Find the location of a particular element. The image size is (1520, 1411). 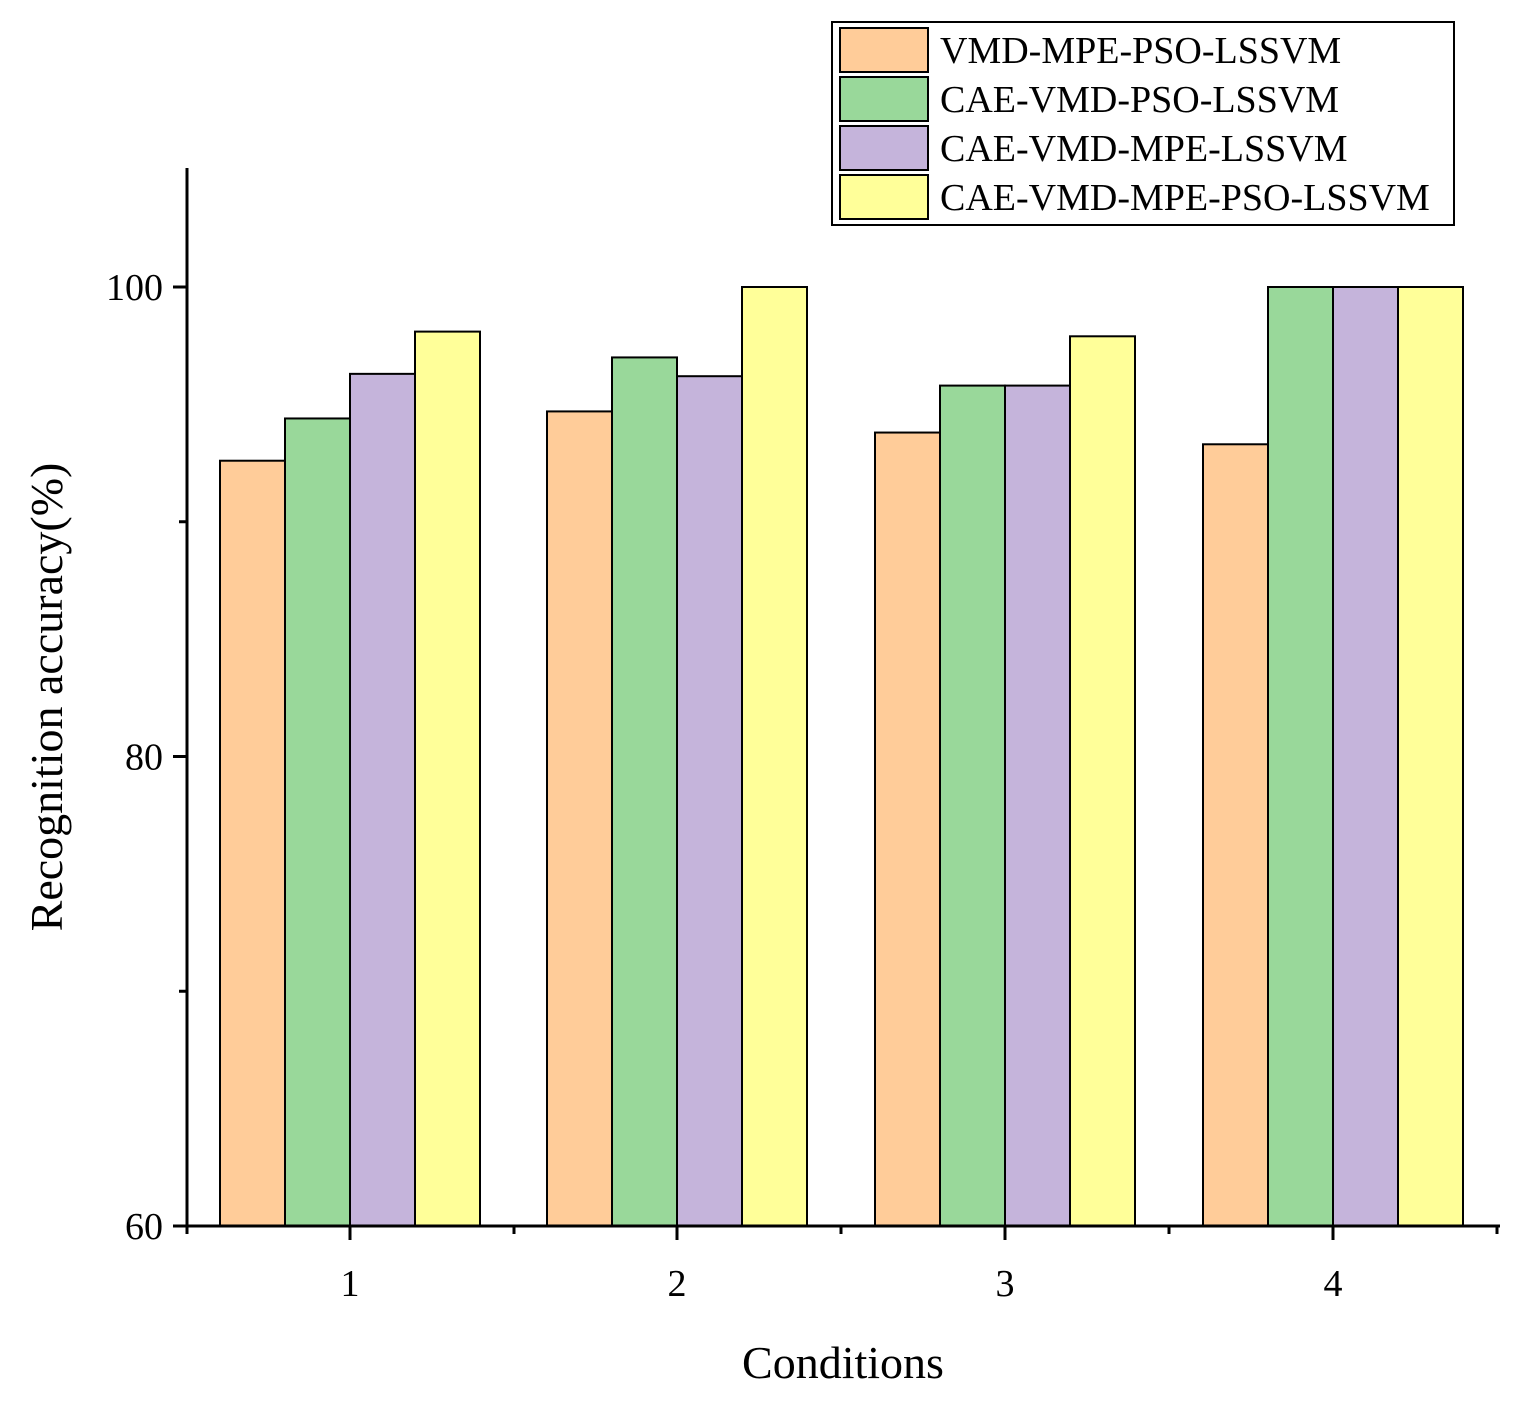

x-ticks-group: 1 2 3 4 is located at coordinates (842, 1265).